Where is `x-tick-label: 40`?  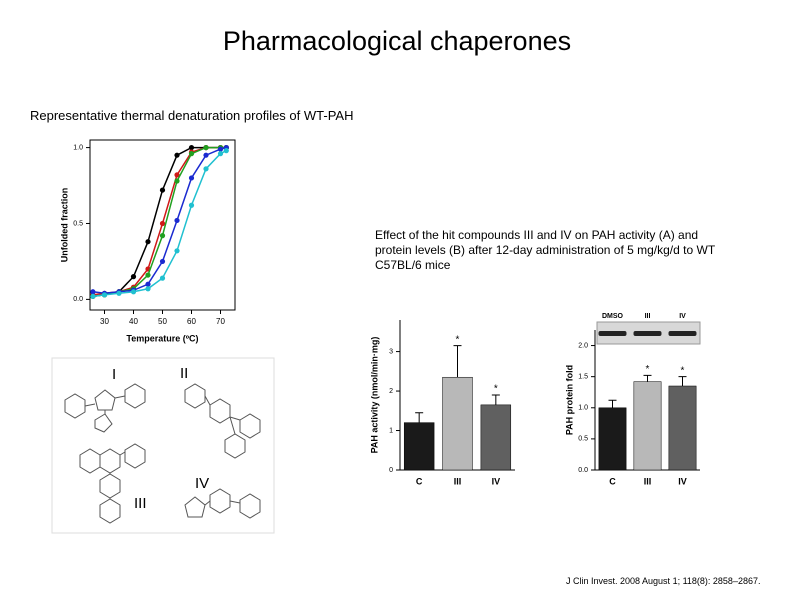 x-tick-label: 40 is located at coordinates (133, 321).